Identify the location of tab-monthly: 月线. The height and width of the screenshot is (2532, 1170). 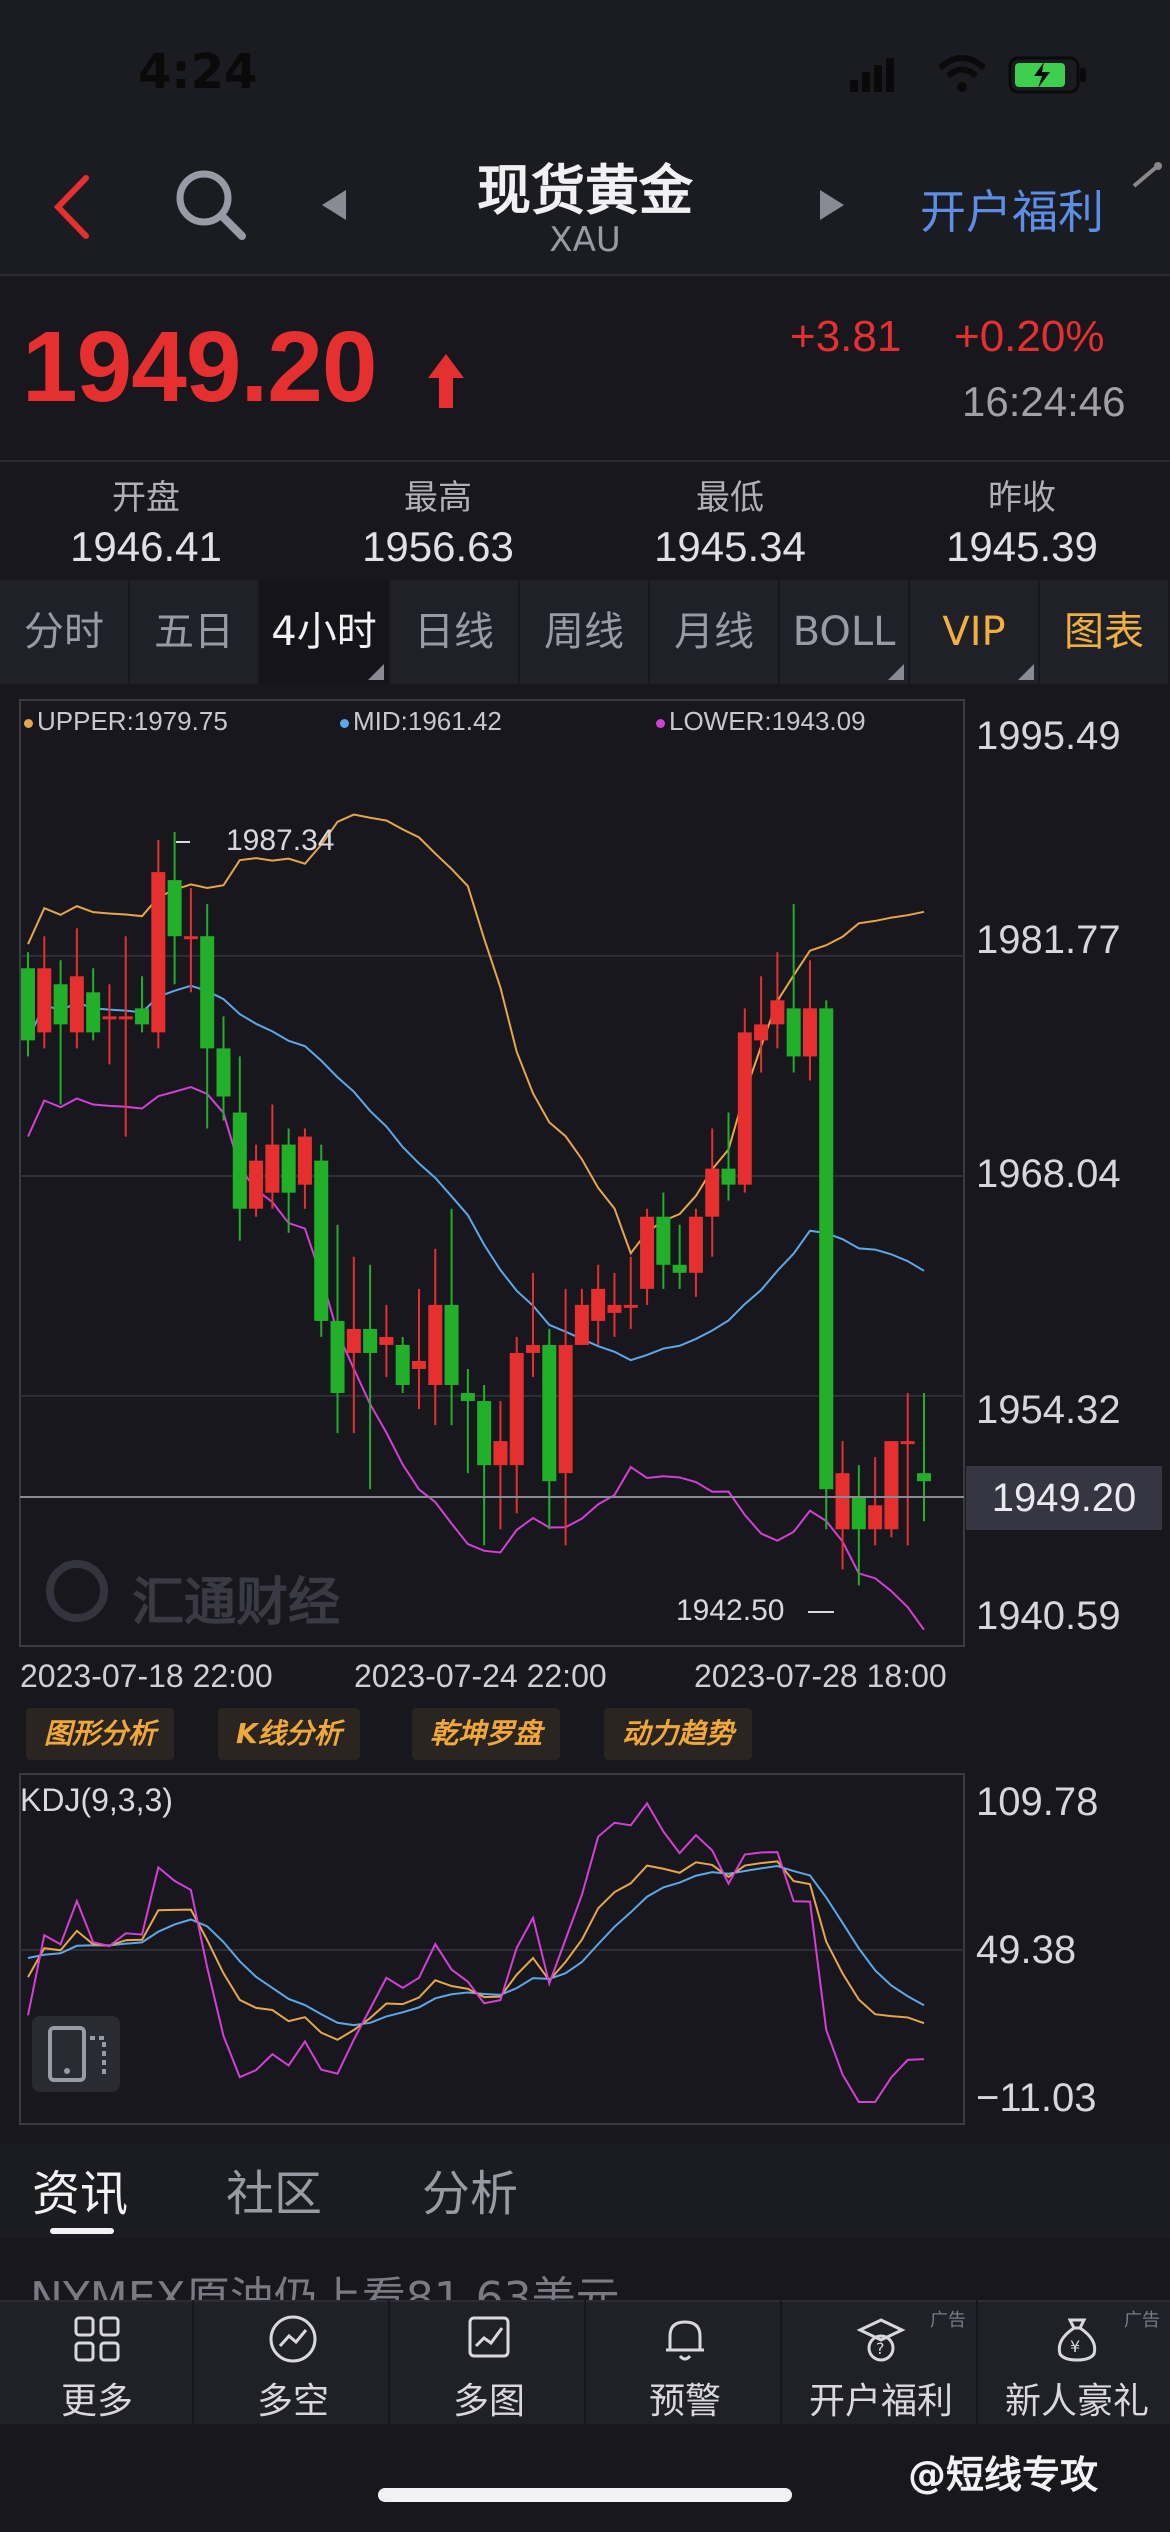
(715, 632).